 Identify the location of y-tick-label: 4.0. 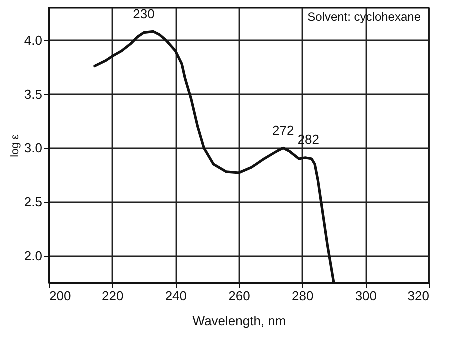
(33, 40).